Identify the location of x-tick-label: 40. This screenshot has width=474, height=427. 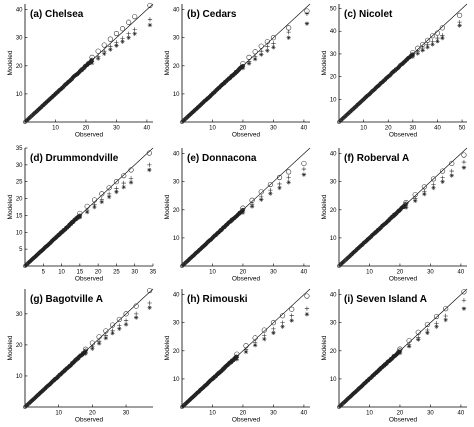
(304, 273).